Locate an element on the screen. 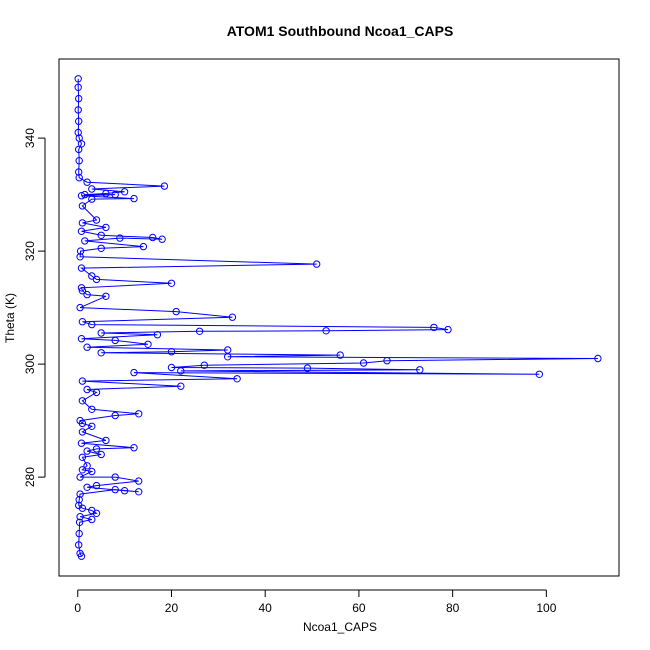 The width and height of the screenshot is (650, 650). x-axis-label: Ncoa1_CAPS is located at coordinates (340, 627).